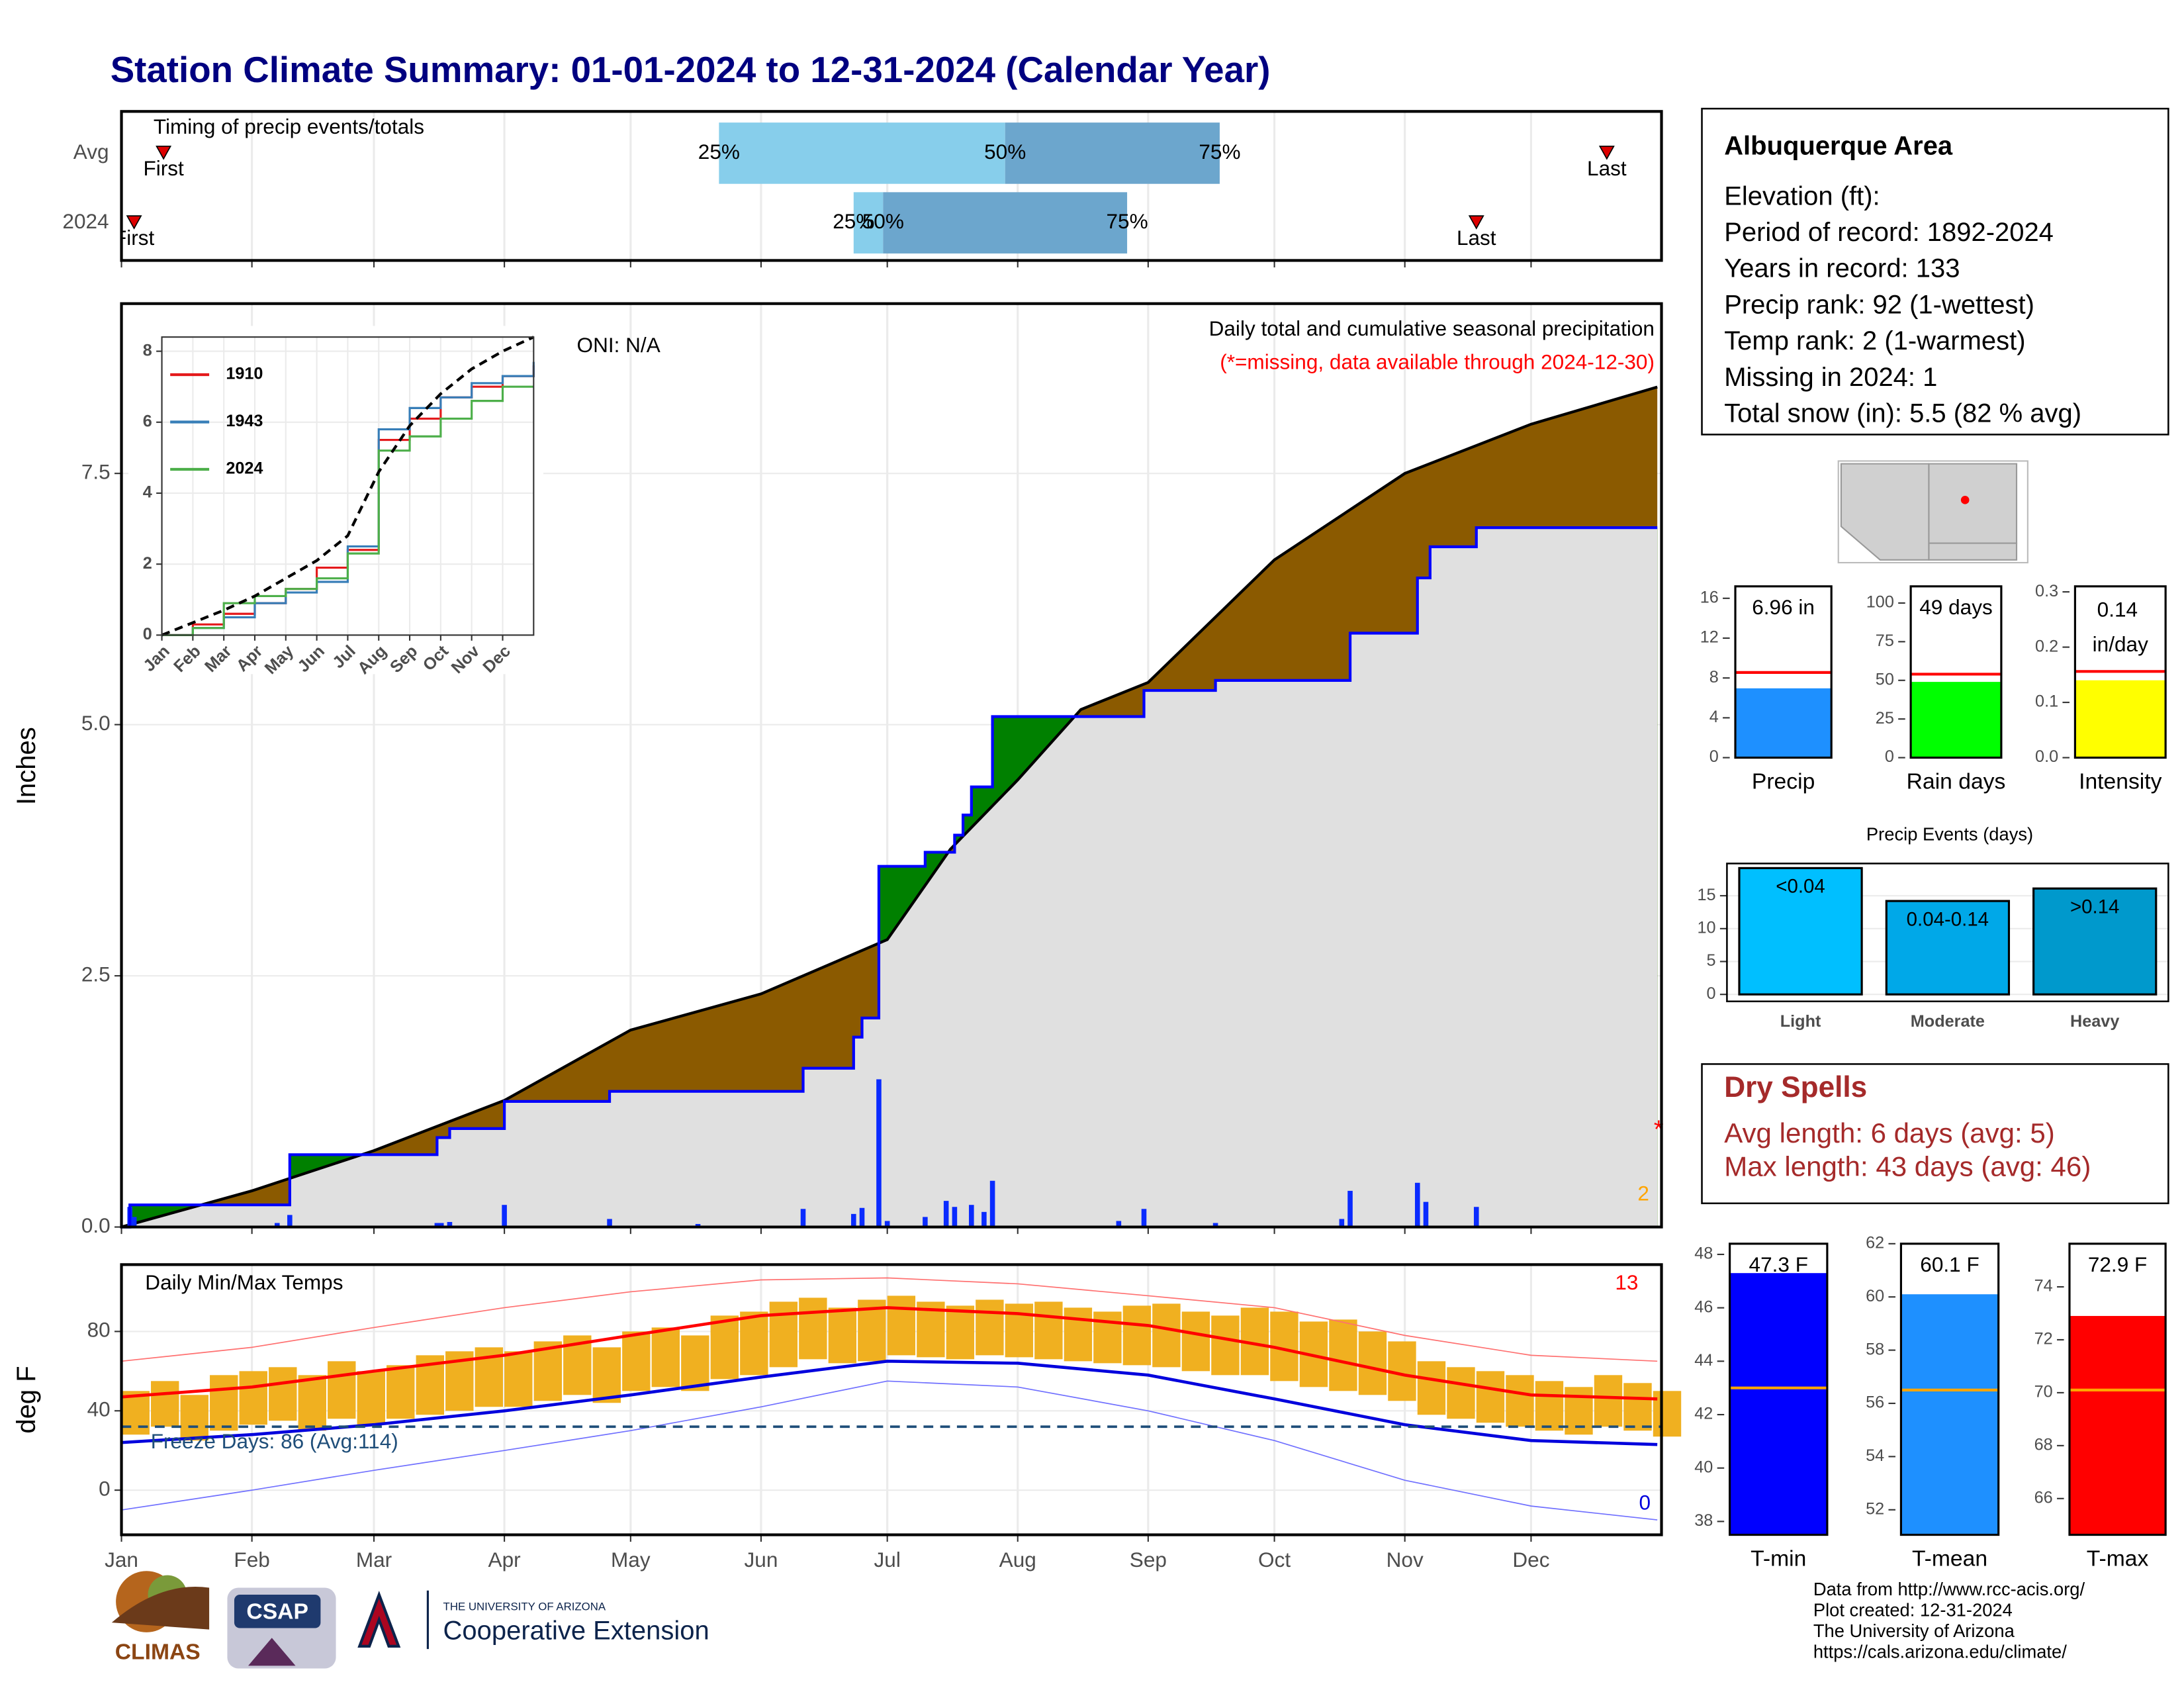  What do you see at coordinates (289, 126) in the screenshot?
I see `panel-title: Timing of precip events/totals` at bounding box center [289, 126].